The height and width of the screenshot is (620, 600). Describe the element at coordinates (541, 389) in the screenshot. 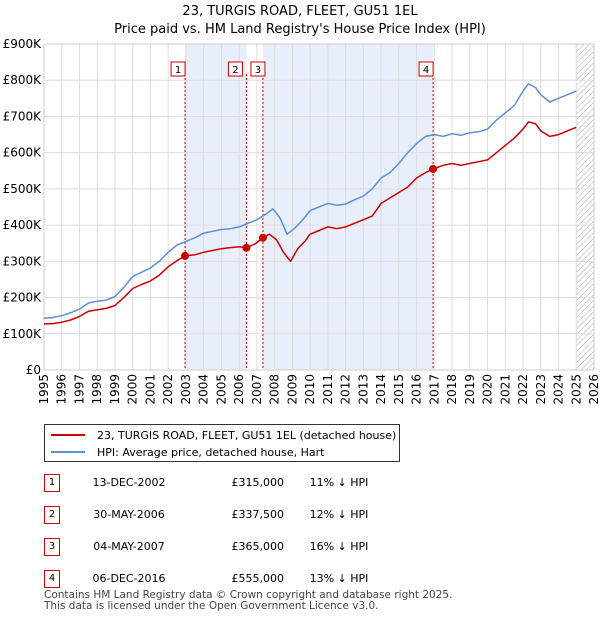

I see `x-tick-label: 2023` at that location.